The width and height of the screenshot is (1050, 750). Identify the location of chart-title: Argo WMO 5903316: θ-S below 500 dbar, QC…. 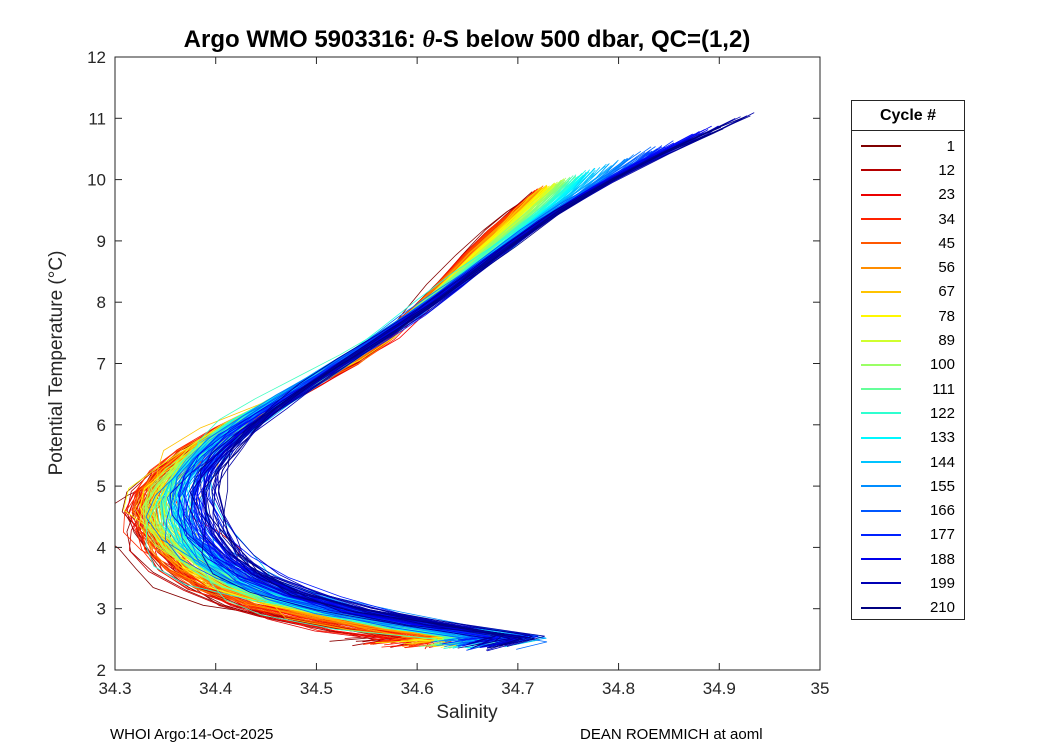
(467, 40).